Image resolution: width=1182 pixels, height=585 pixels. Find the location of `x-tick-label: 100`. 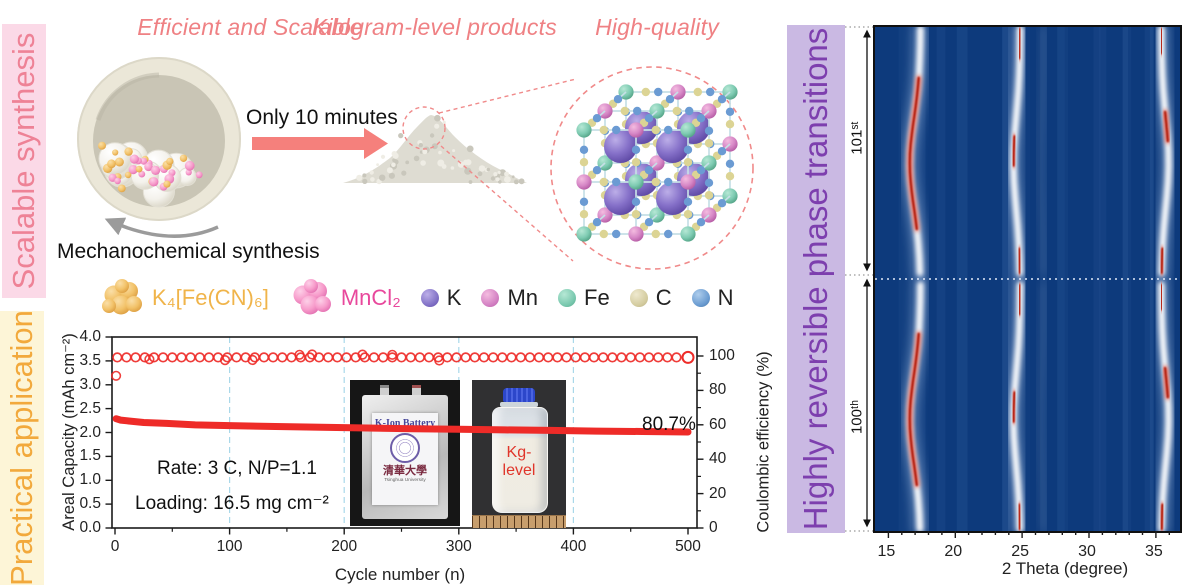

x-tick-label: 100 is located at coordinates (229, 546).